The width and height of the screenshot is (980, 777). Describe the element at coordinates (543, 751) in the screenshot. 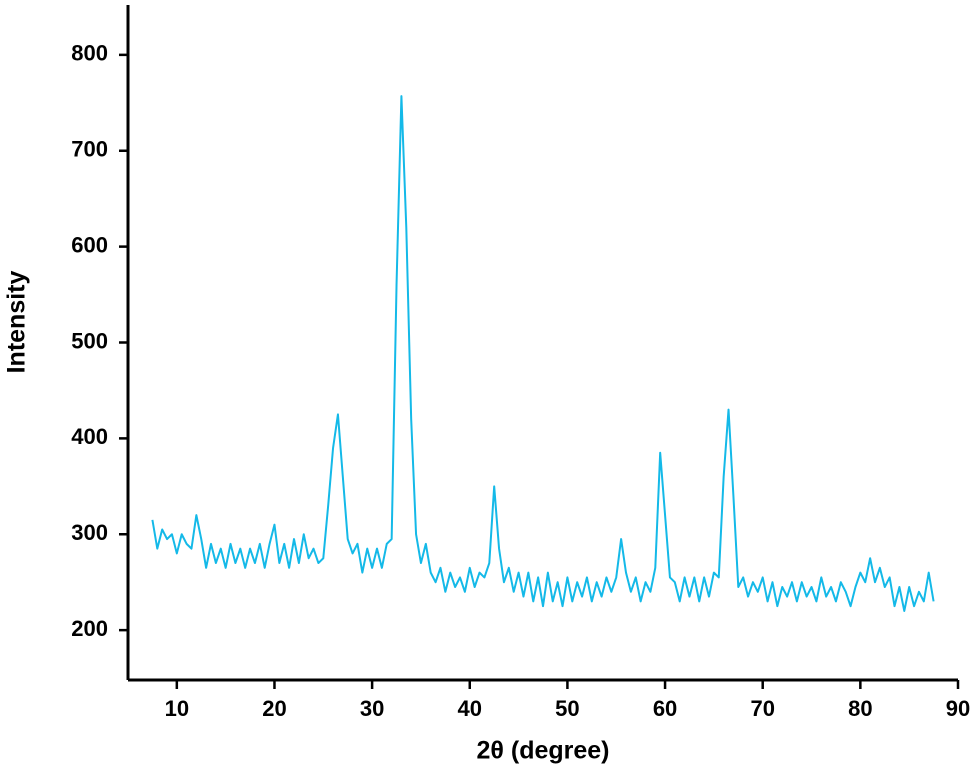

I see `x-axis-title: 2θ (degree)` at that location.